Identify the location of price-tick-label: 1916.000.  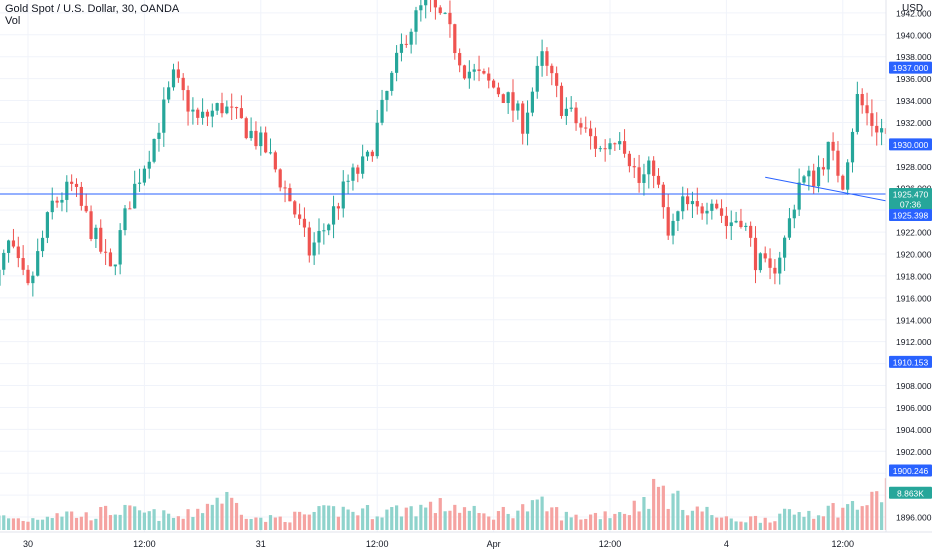
(914, 298).